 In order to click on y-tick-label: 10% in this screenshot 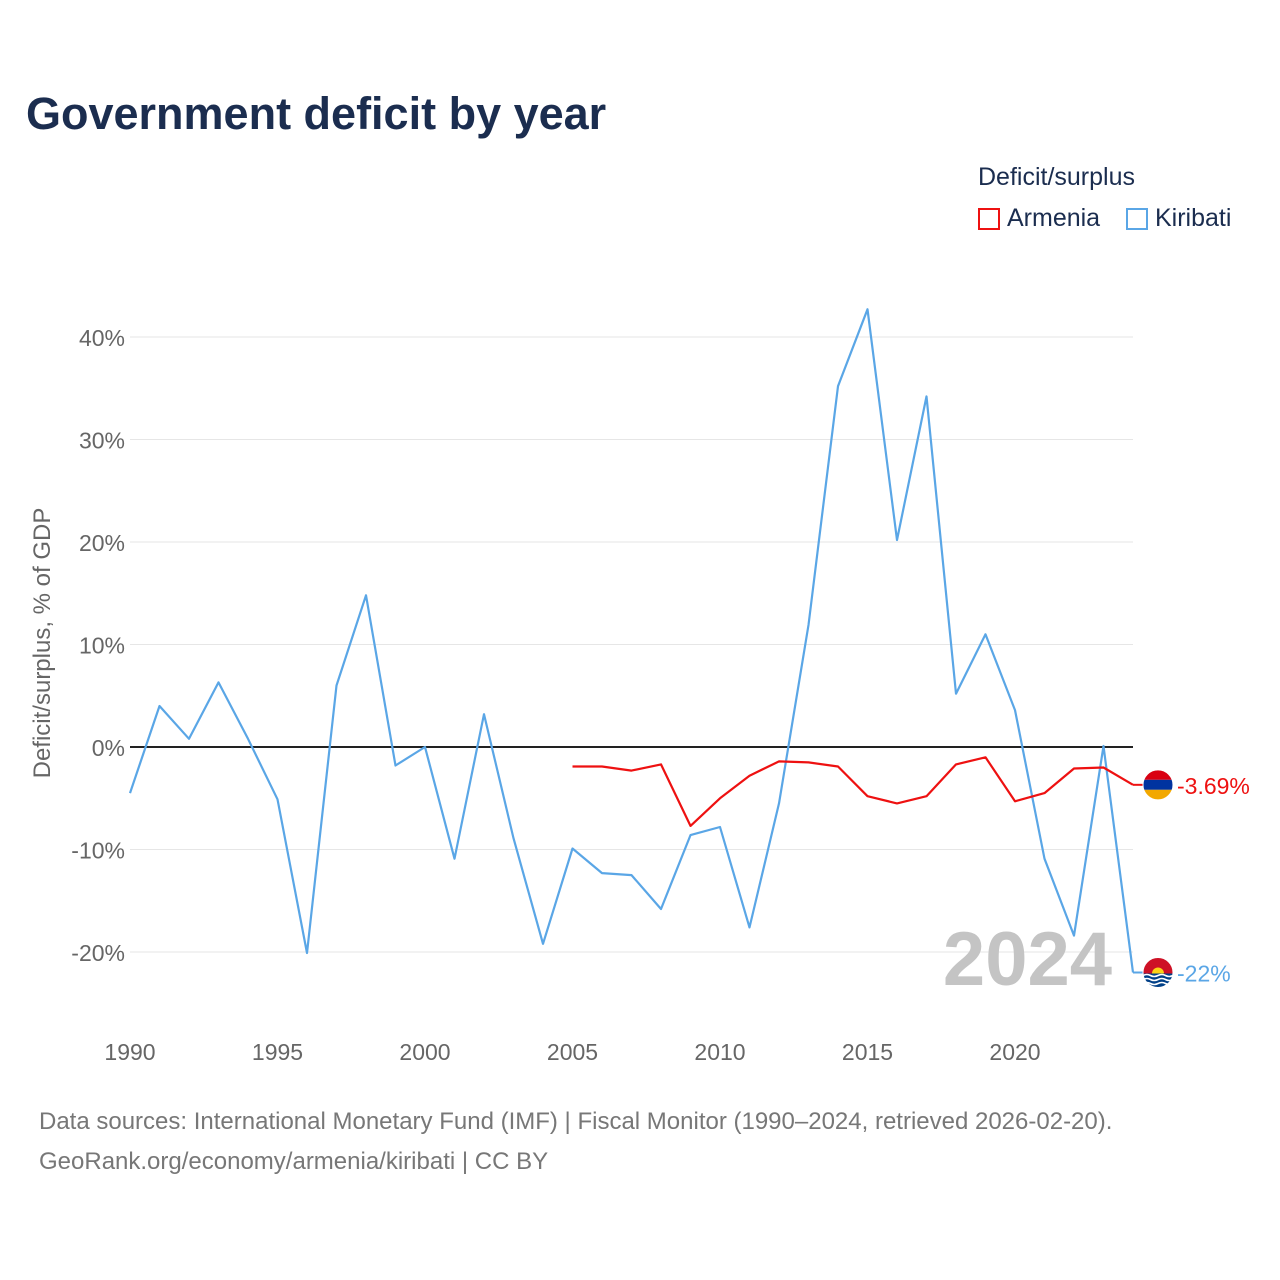, I will do `click(102, 646)`.